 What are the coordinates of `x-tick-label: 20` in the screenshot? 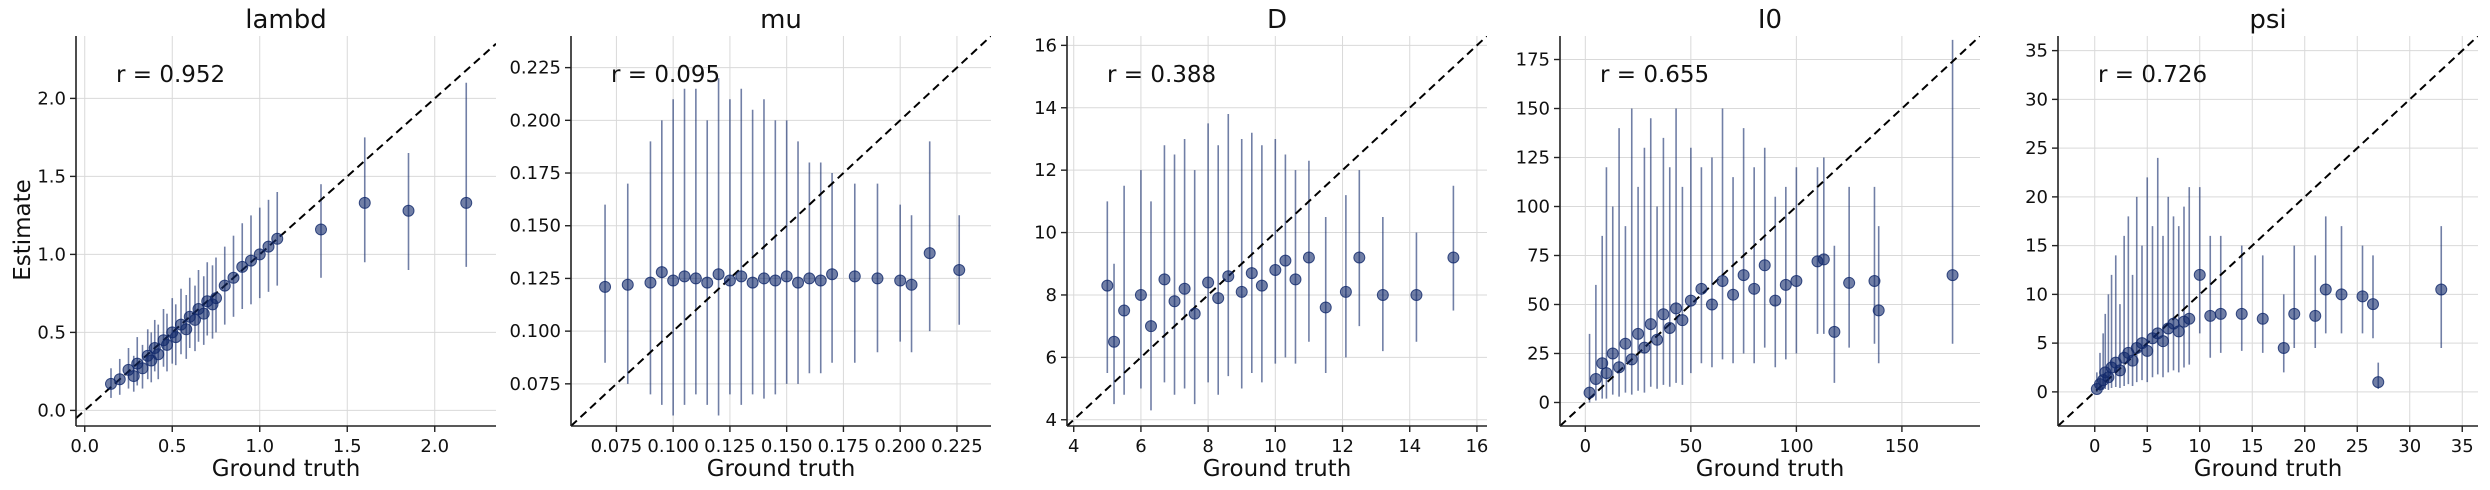 It's located at (2304, 446).